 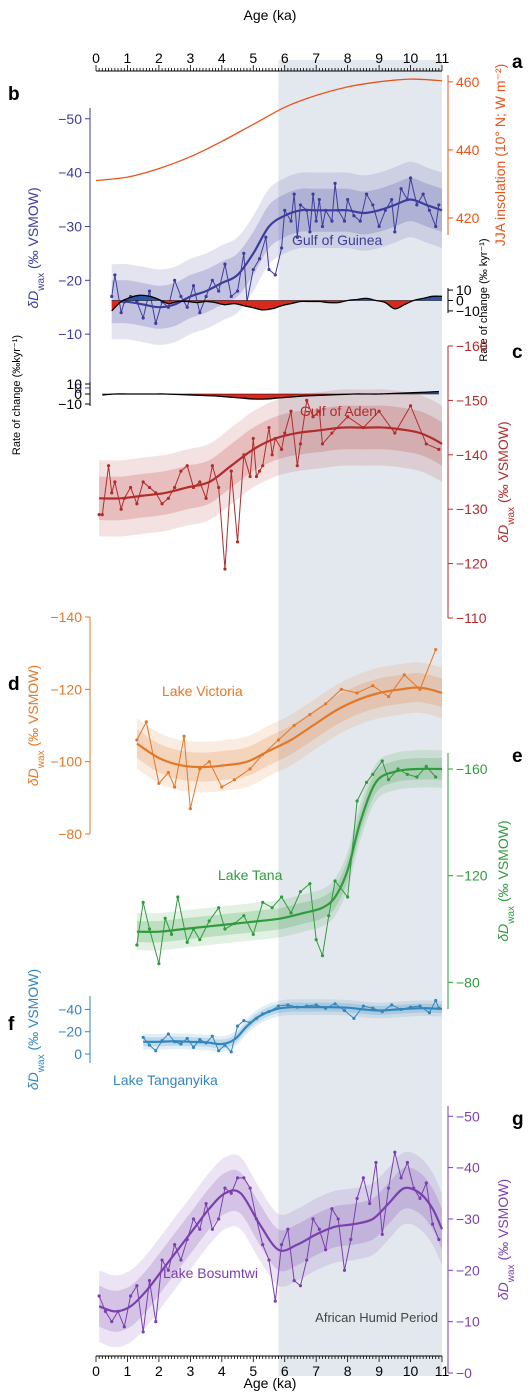 I want to click on y-tick-label: −100, so click(x=66, y=762).